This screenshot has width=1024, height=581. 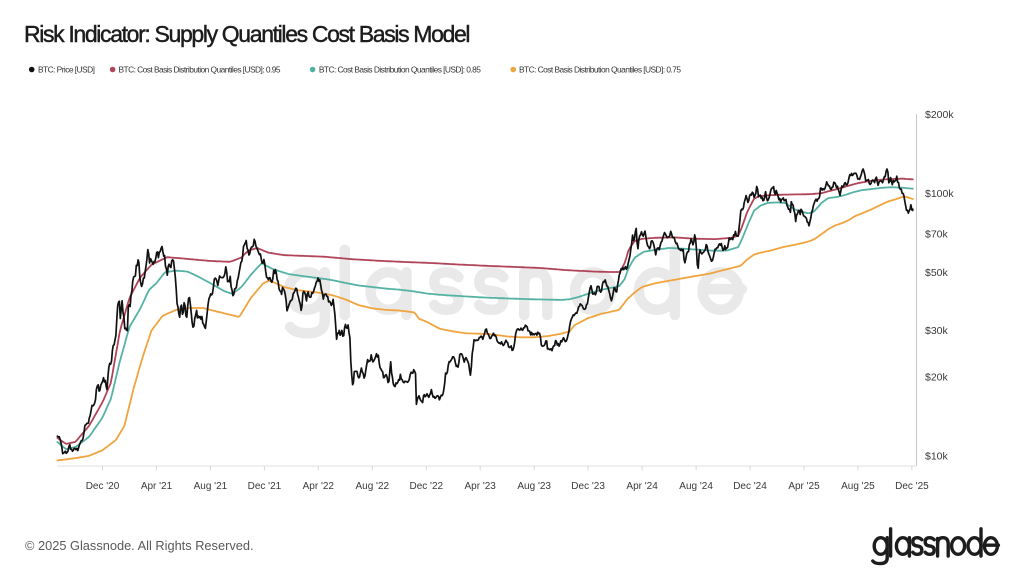 I want to click on svg-text: $70k, so click(x=937, y=235).